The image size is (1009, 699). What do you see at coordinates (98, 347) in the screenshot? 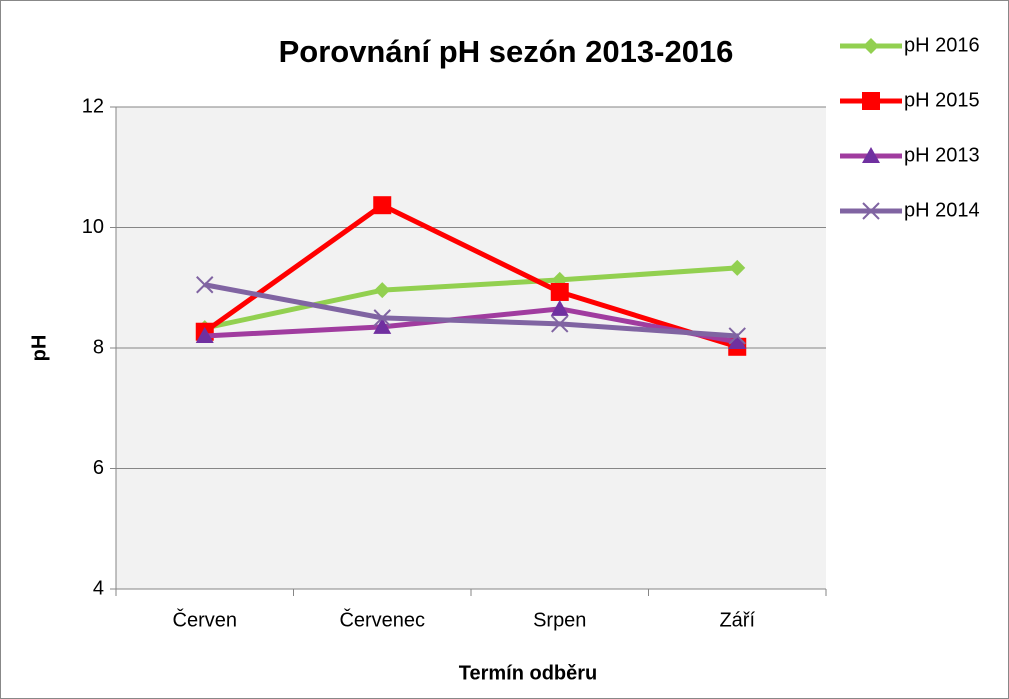
I see `y-tick-label: 8` at bounding box center [98, 347].